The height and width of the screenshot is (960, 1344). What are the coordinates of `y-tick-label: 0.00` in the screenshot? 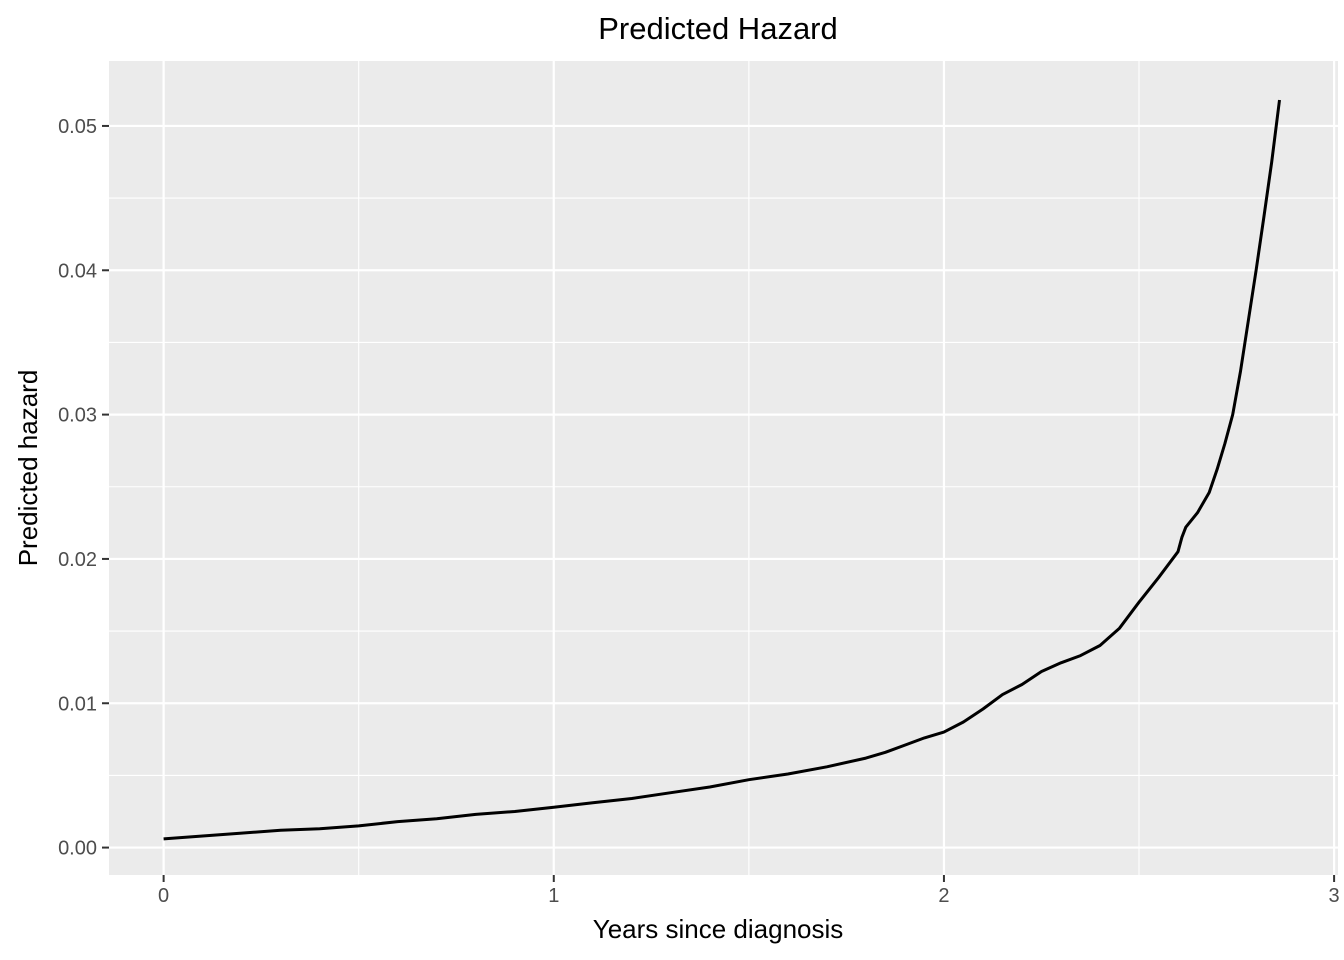 It's located at (77, 849).